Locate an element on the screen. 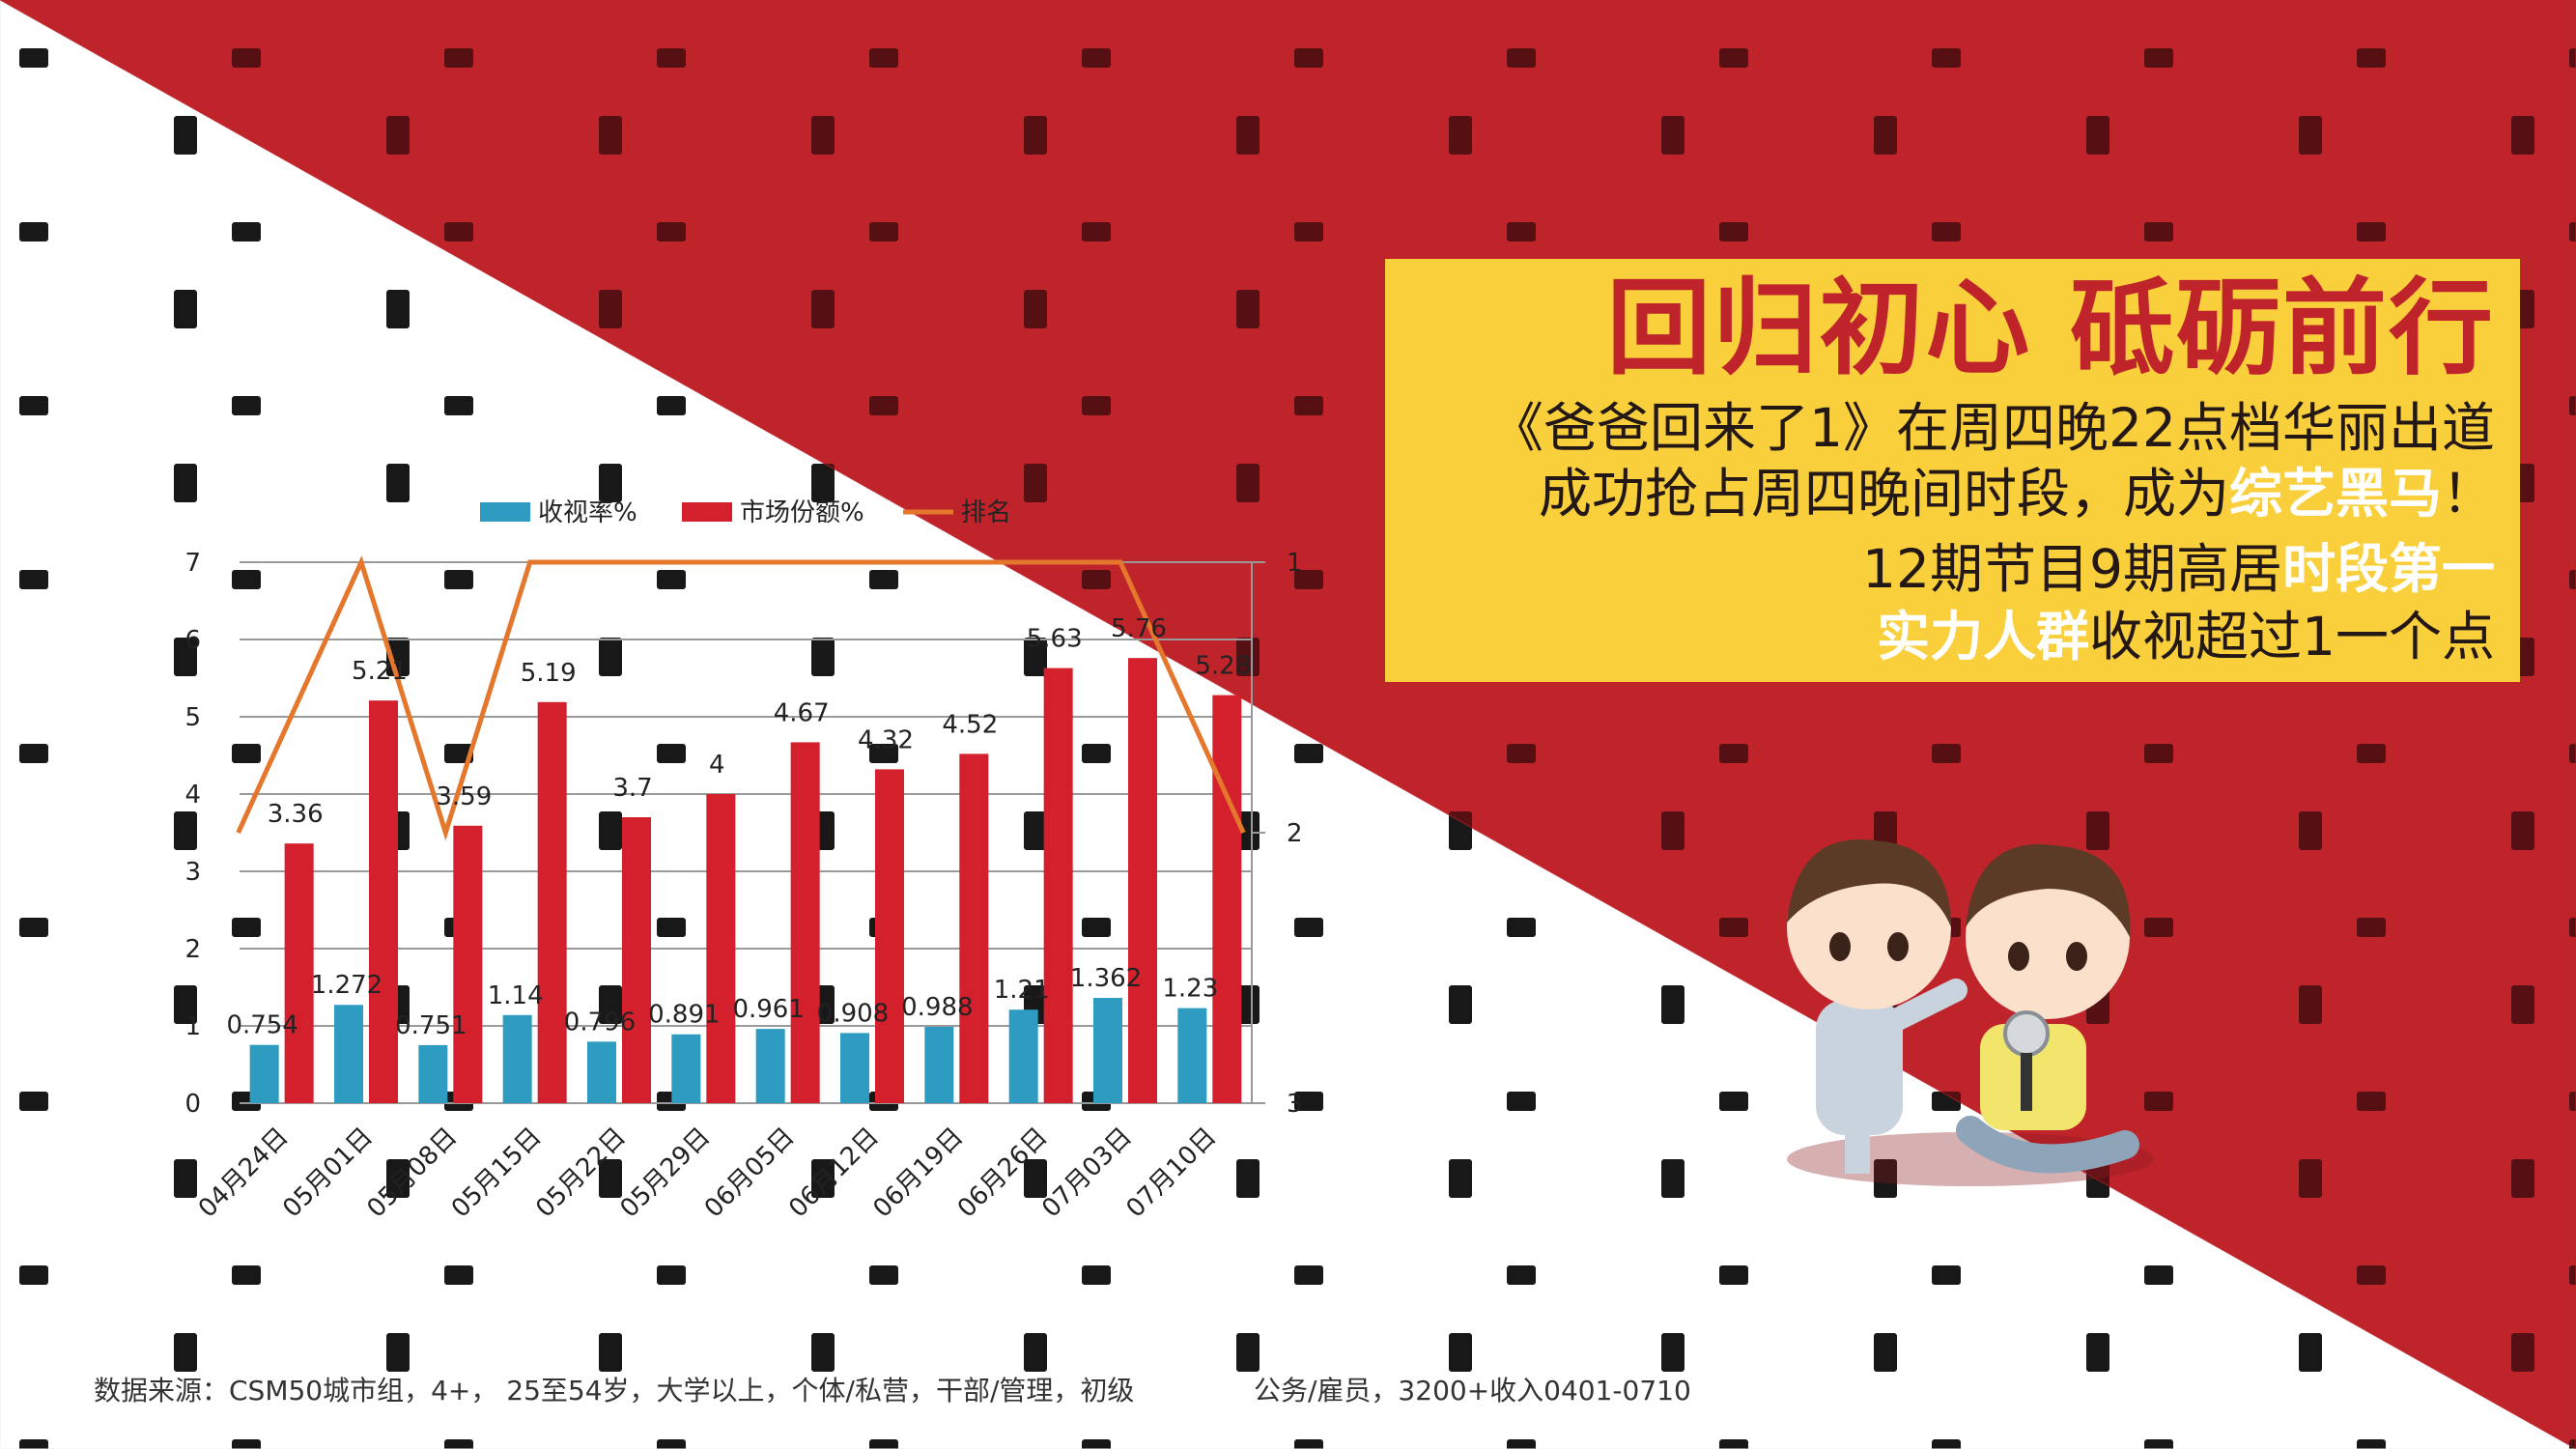 The image size is (2576, 1449). chart-rank-line is located at coordinates (741, 698).